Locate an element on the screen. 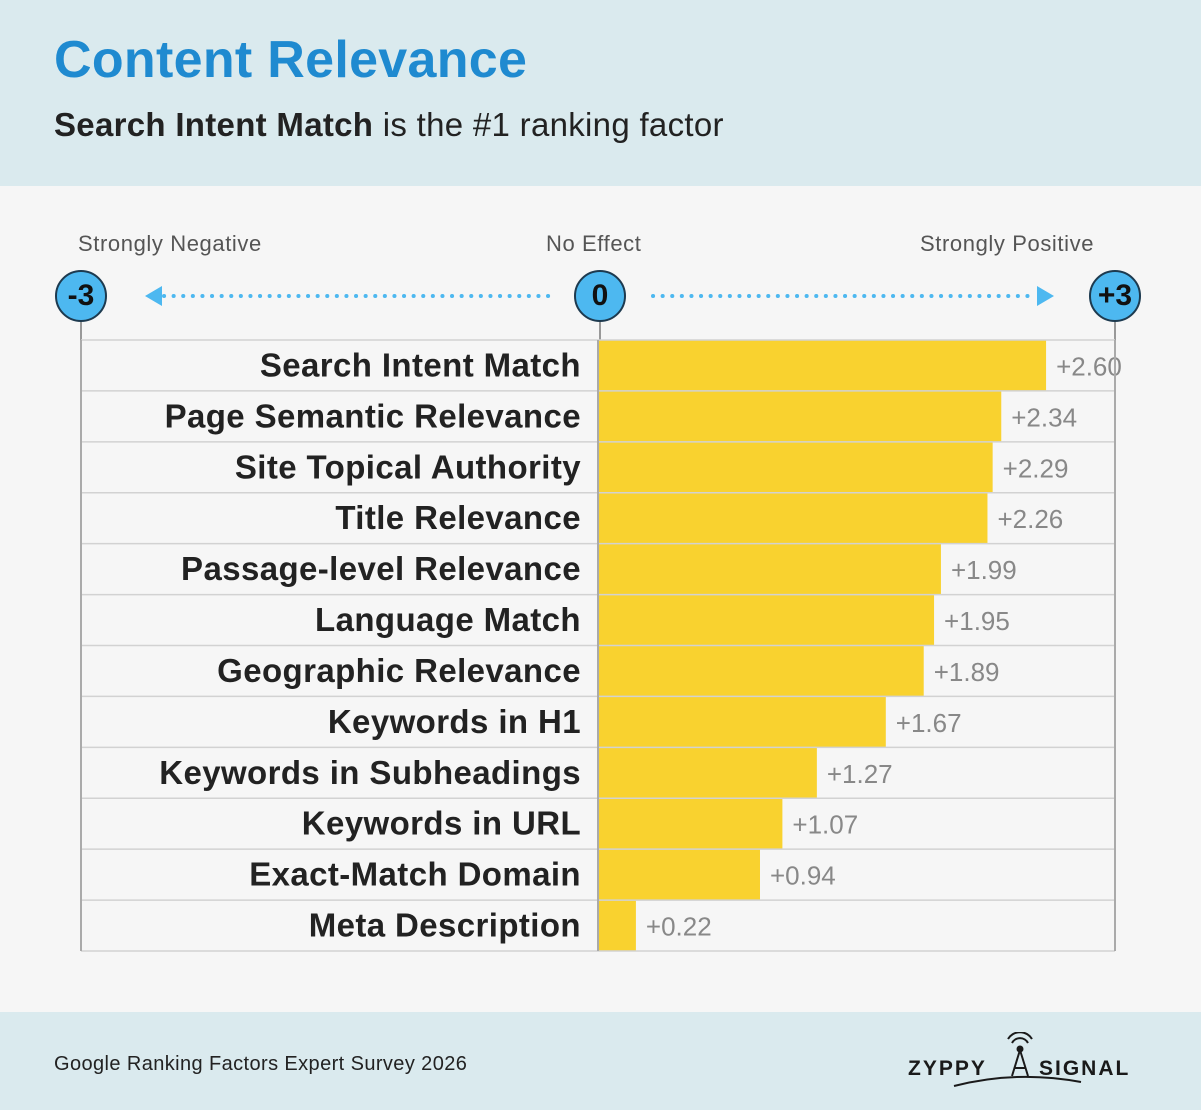 This screenshot has width=1201, height=1110. value-label: +1.07 is located at coordinates (825, 825).